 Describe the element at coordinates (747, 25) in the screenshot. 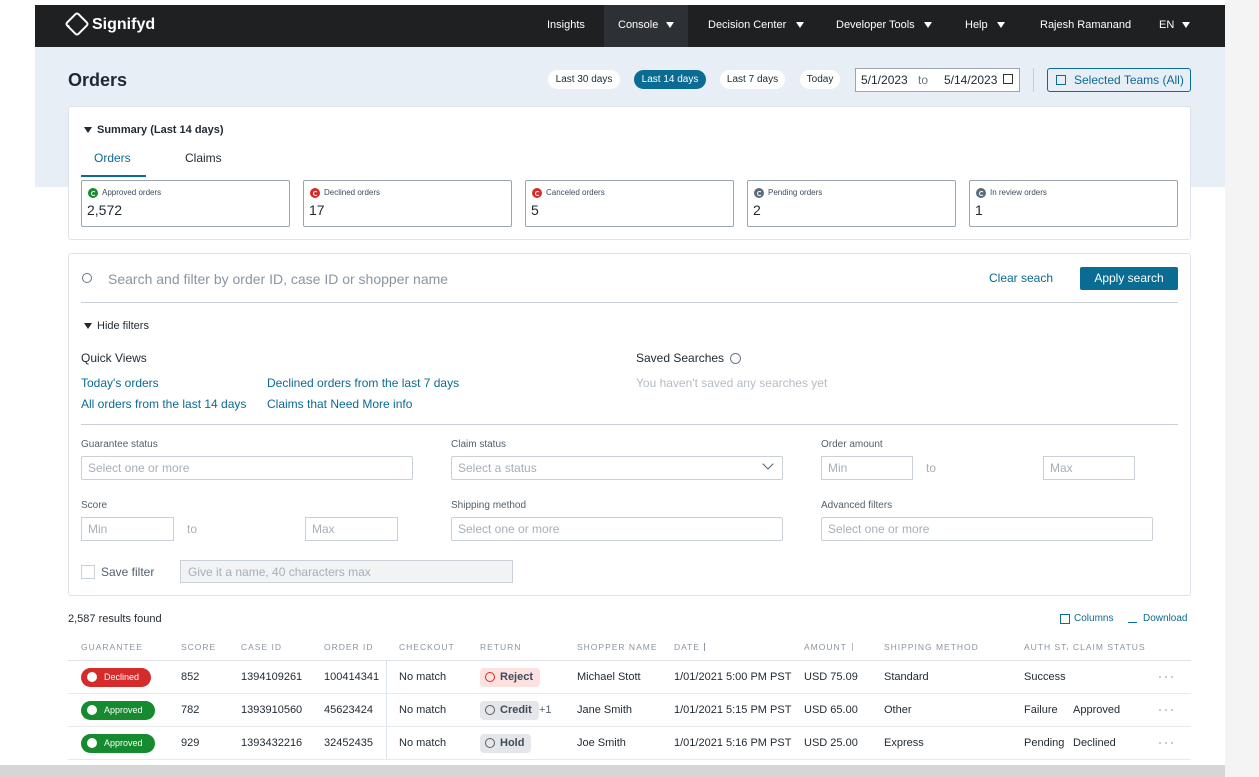

I see `nav-item: Decision Center` at that location.